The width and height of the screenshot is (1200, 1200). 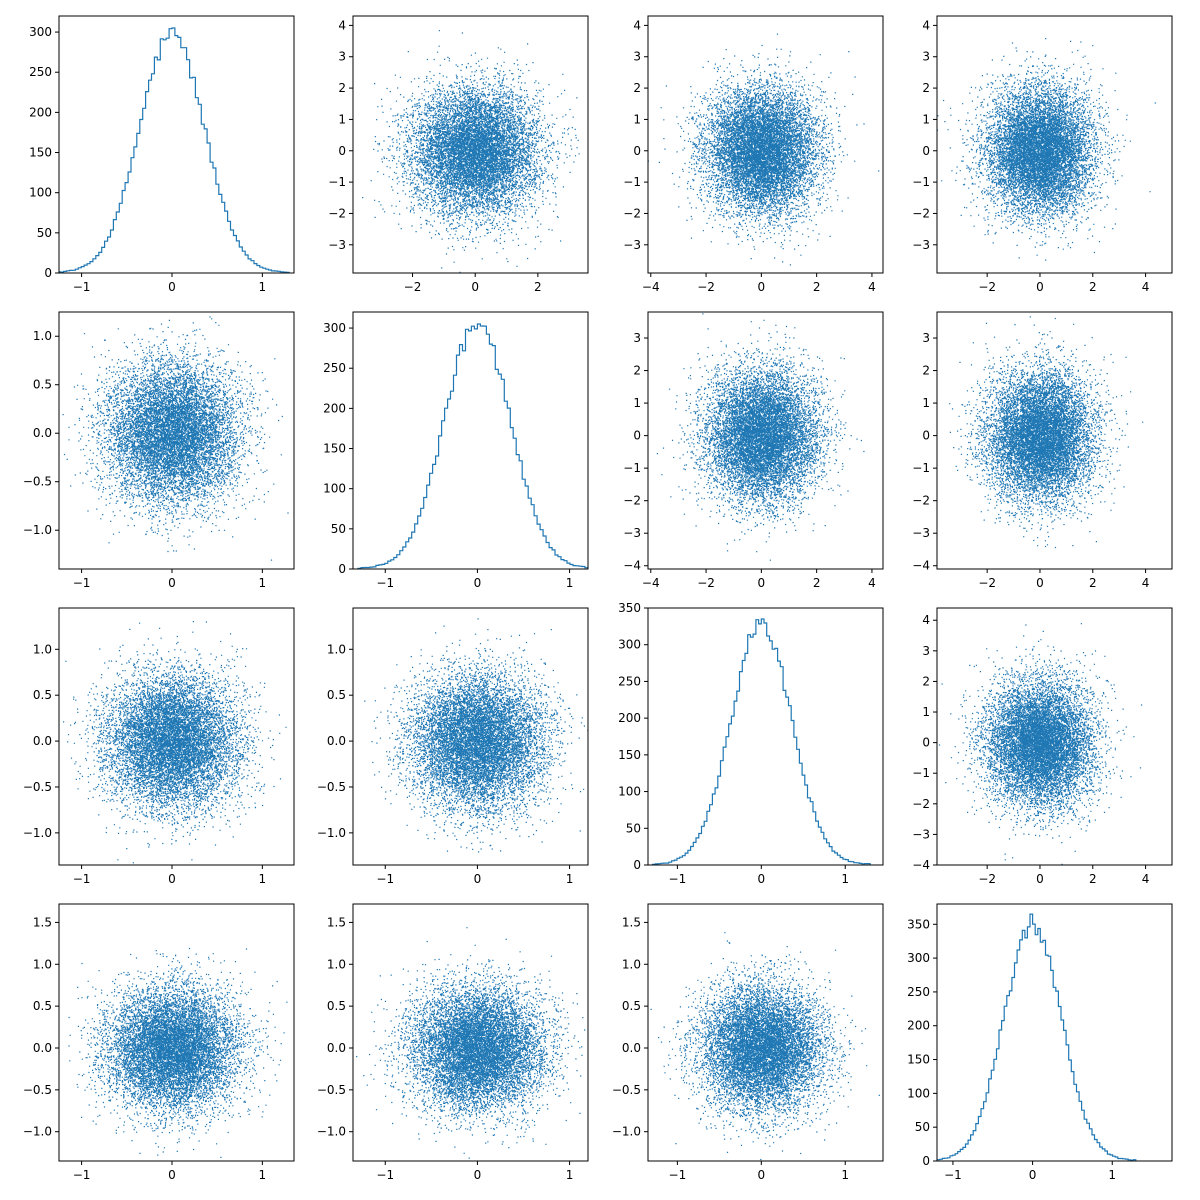 What do you see at coordinates (42, 433) in the screenshot?
I see `y-tick-label: 0.0` at bounding box center [42, 433].